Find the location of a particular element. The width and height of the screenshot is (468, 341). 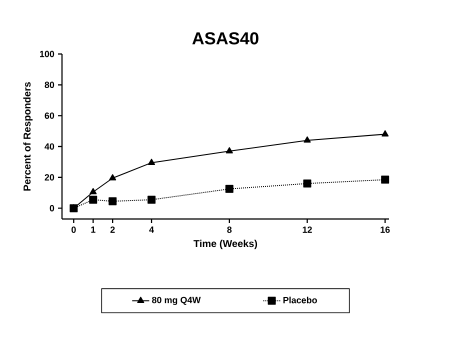

y-tick-label: 80 is located at coordinates (49, 85).